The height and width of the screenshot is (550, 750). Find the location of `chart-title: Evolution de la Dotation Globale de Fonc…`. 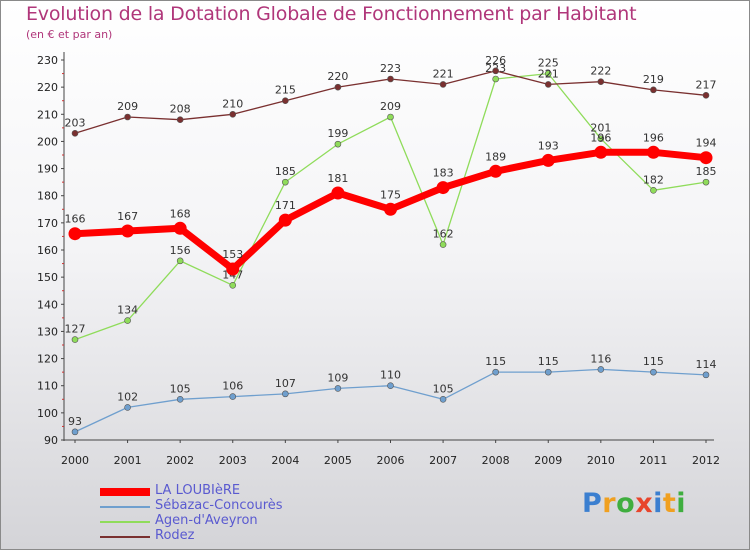

chart-title: Evolution de la Dotation Globale de Fonc… is located at coordinates (331, 14).